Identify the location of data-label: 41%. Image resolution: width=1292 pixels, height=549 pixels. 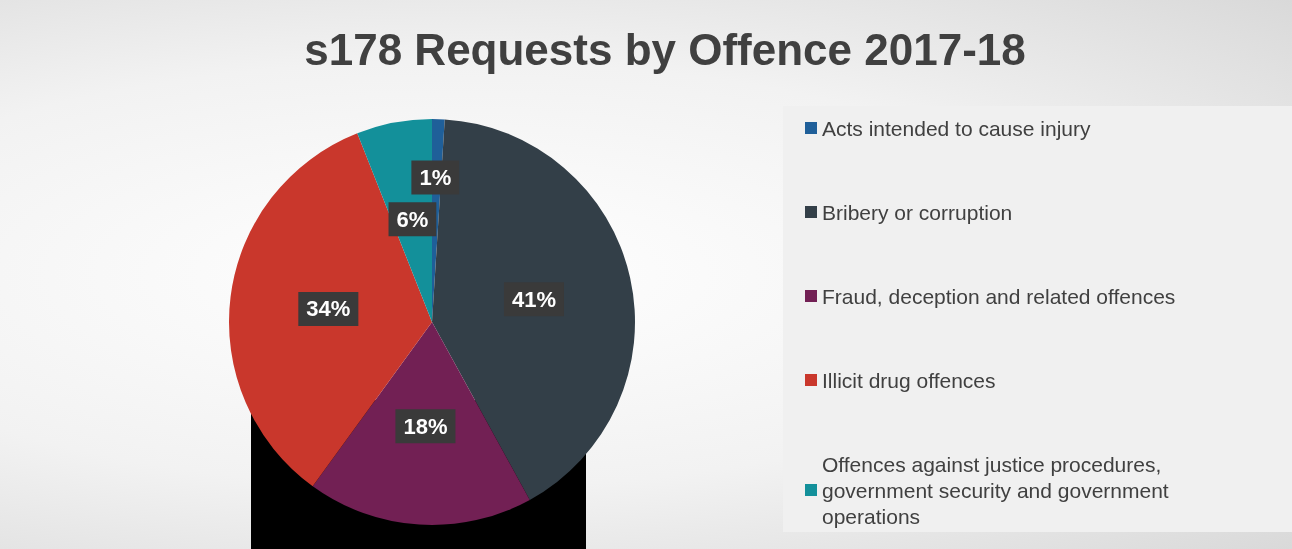
(534, 299).